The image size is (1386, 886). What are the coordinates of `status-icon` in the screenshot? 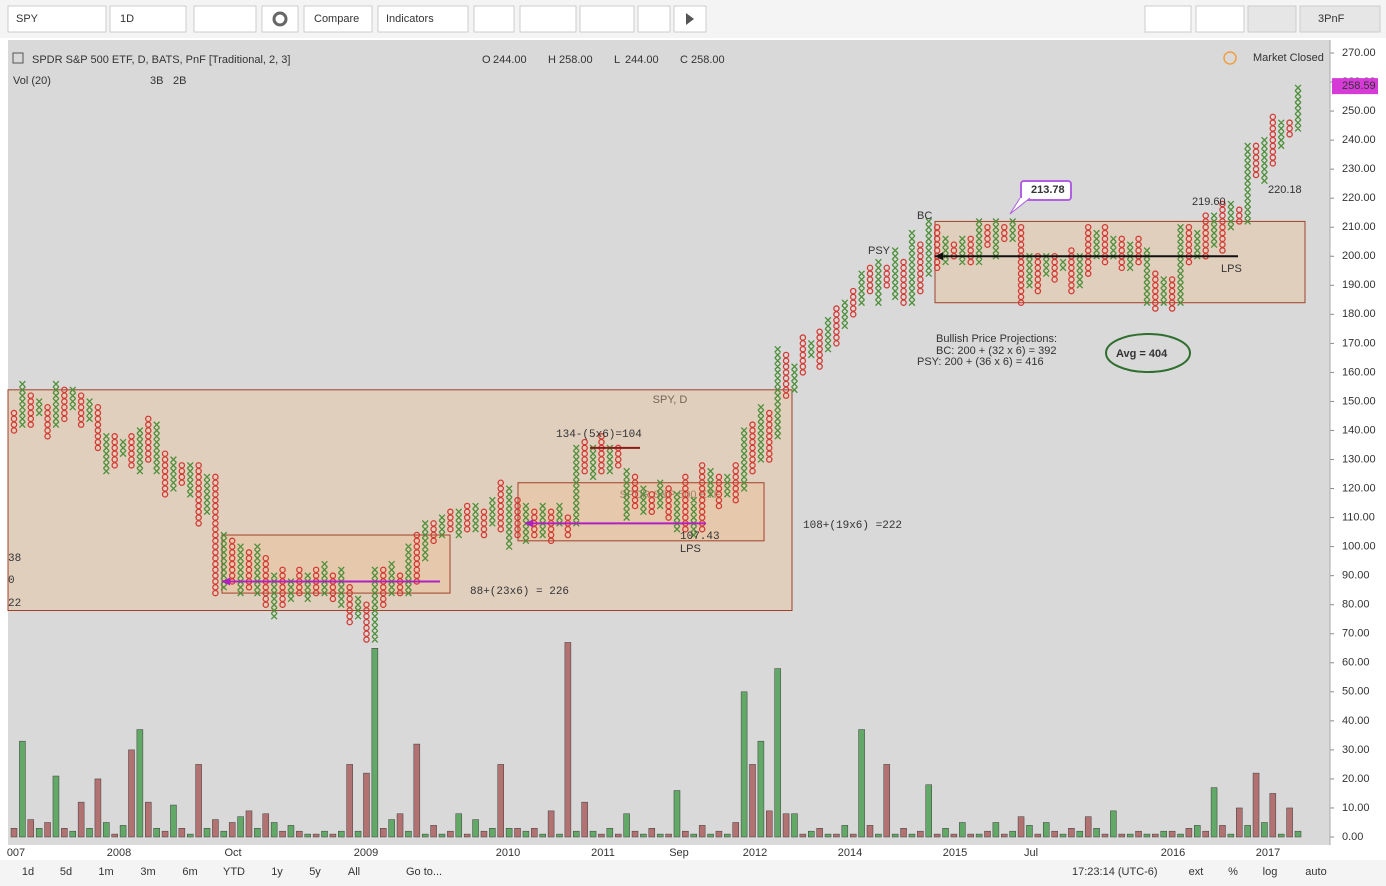 It's located at (1230, 58).